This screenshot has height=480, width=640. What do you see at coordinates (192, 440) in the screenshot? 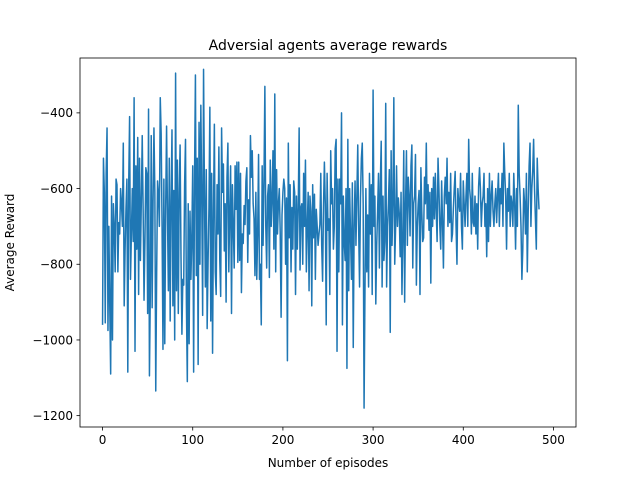
I see `x-tick-label: 100` at bounding box center [192, 440].